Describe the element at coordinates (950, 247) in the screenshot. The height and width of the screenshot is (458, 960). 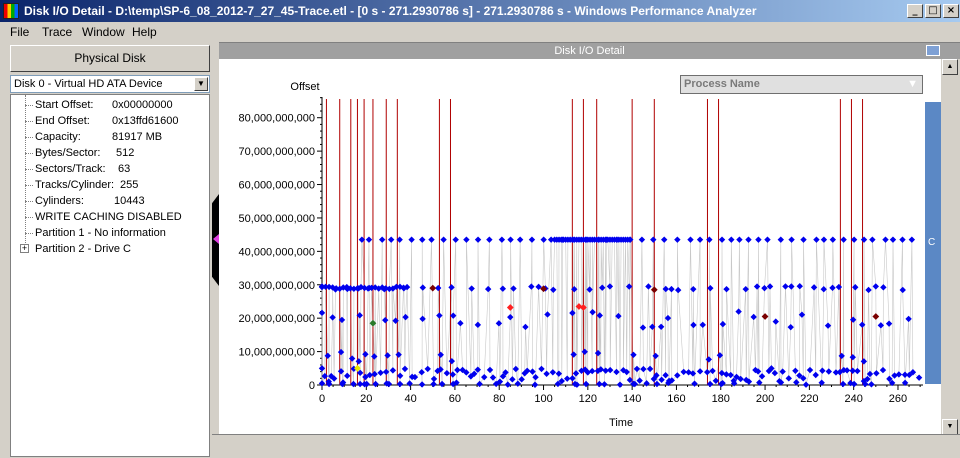
I see `vertical-scrollbar: ▲ ▼` at that location.